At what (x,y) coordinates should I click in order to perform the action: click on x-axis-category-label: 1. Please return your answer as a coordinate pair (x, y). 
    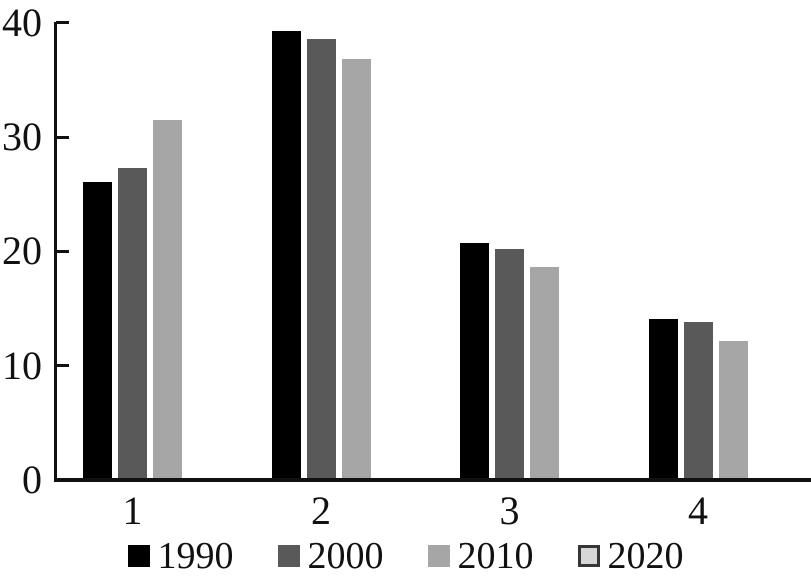
    Looking at the image, I should click on (132, 510).